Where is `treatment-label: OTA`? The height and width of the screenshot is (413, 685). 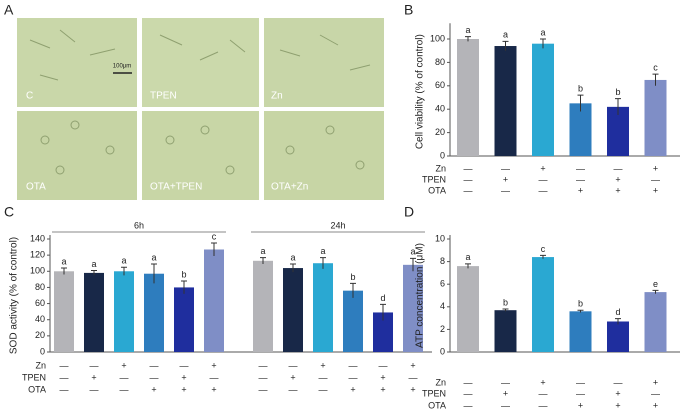 treatment-label: OTA is located at coordinates (437, 405).